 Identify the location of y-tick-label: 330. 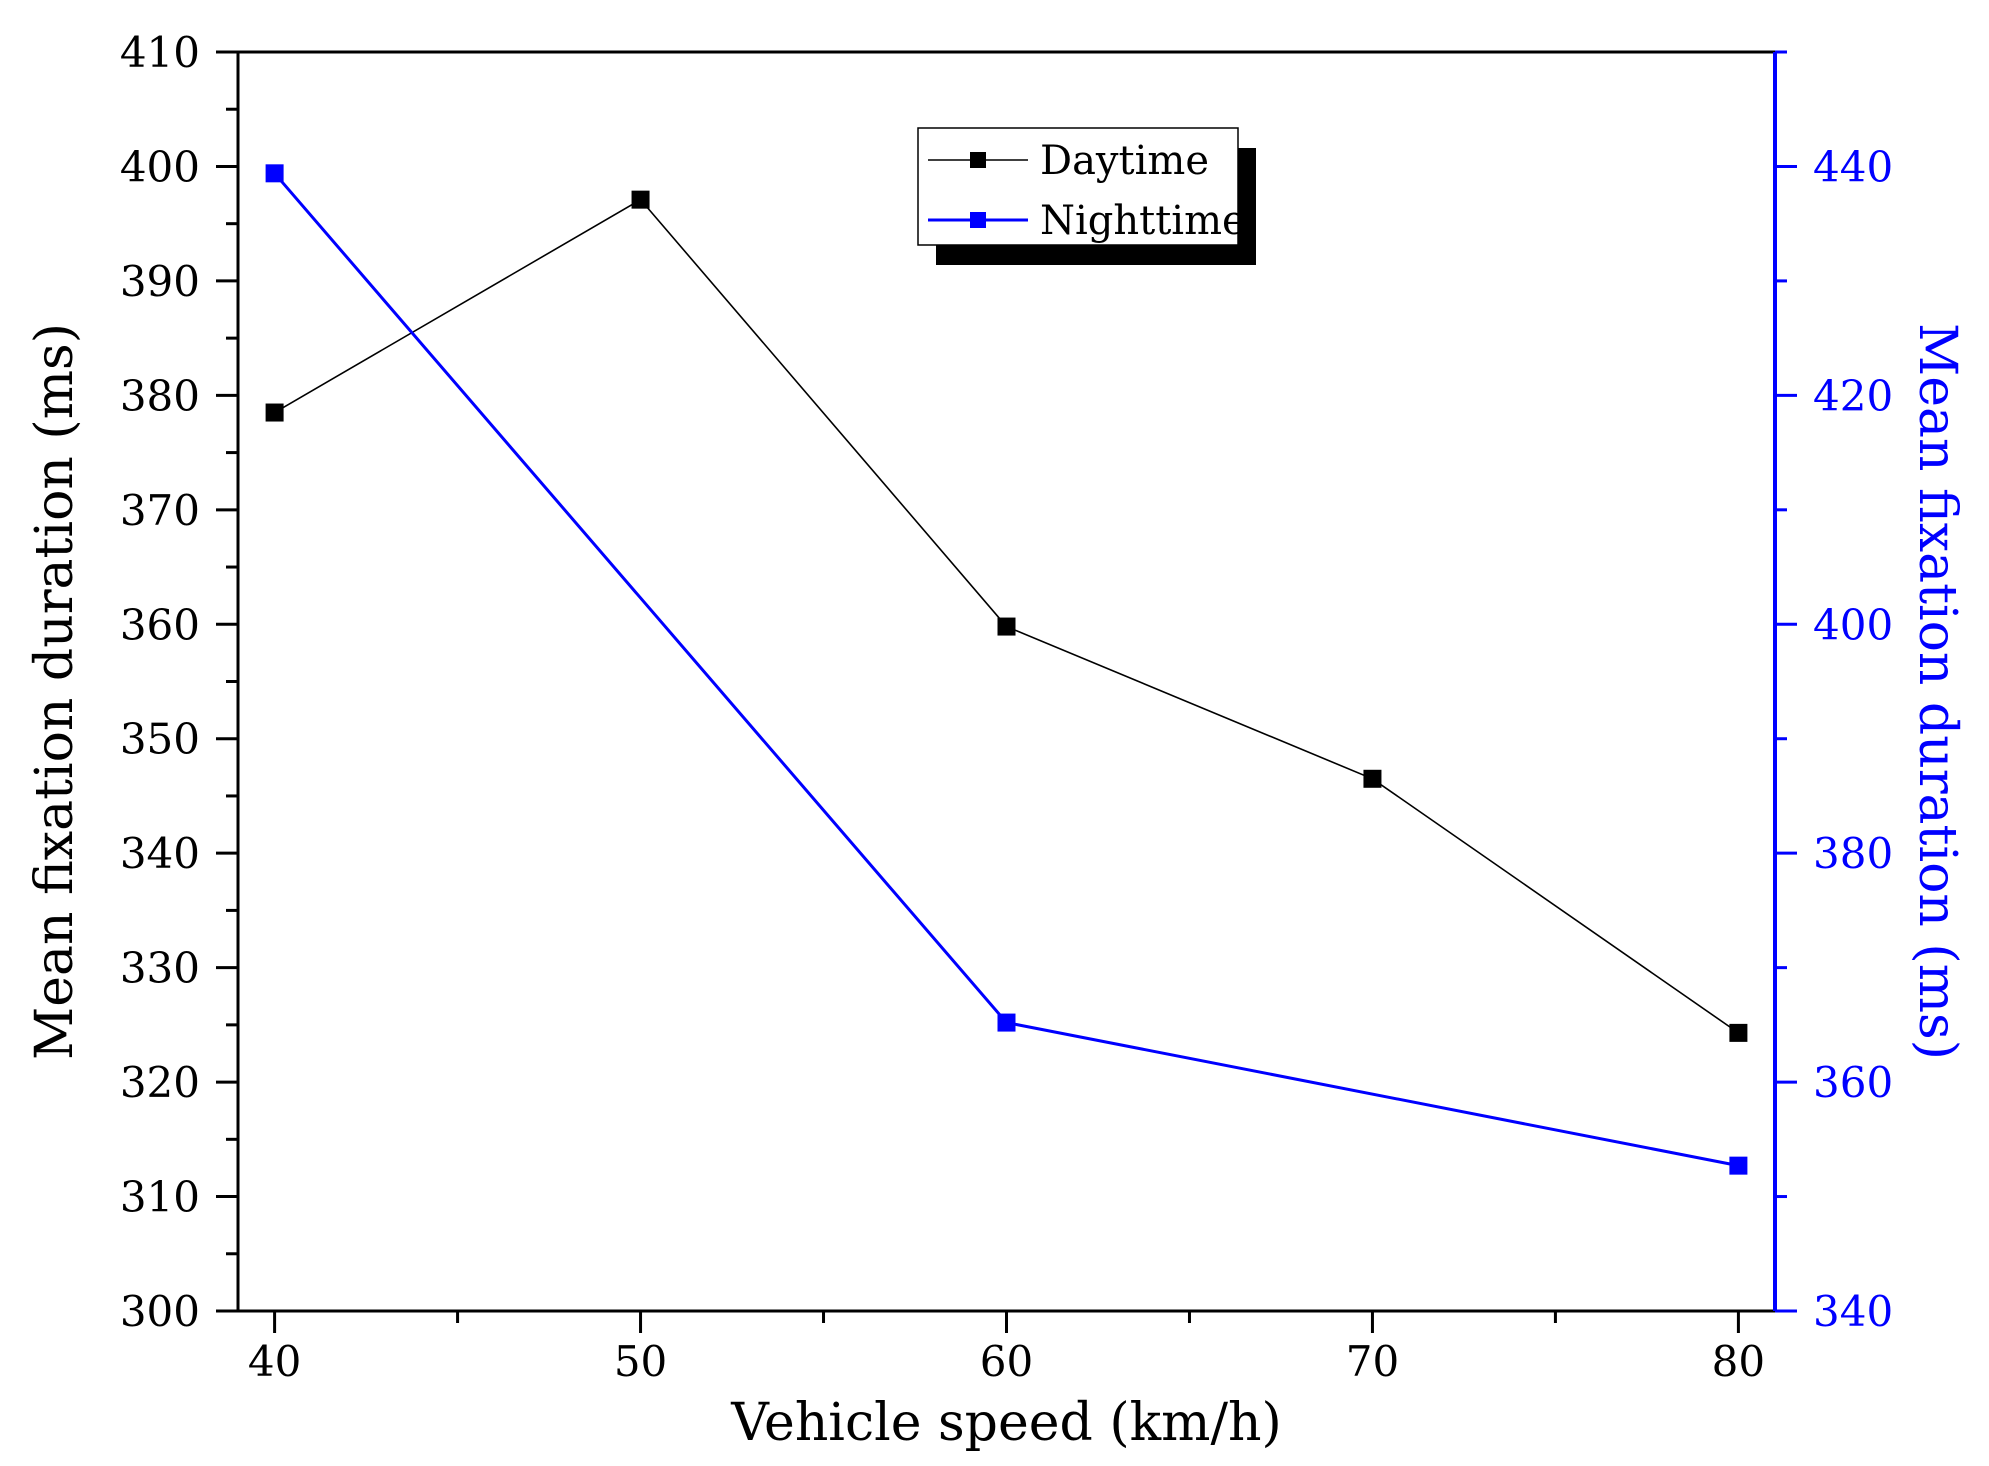
(160, 968).